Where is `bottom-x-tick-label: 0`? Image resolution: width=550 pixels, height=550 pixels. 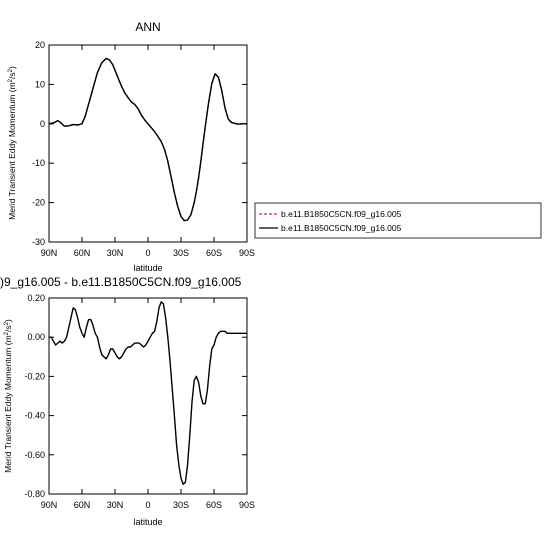 bottom-x-tick-label: 0 is located at coordinates (147, 505).